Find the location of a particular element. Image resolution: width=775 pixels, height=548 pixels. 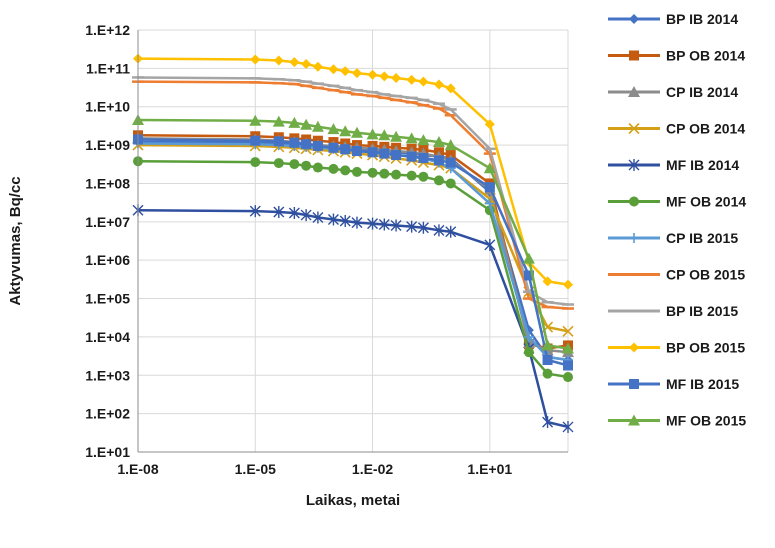

legend-item: CP IB 2014 is located at coordinates (673, 92).